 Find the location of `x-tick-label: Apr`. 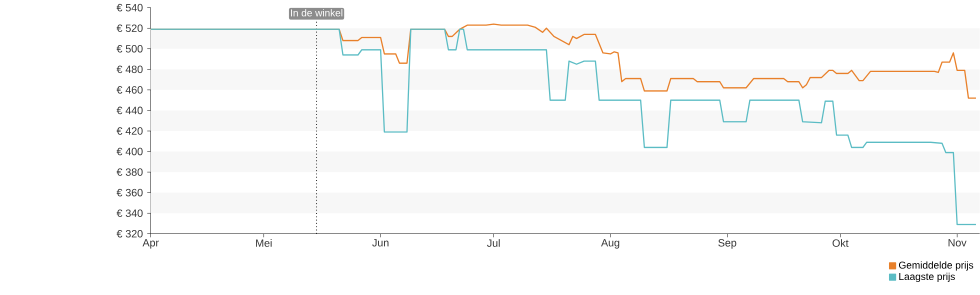

x-tick-label: Apr is located at coordinates (150, 243).